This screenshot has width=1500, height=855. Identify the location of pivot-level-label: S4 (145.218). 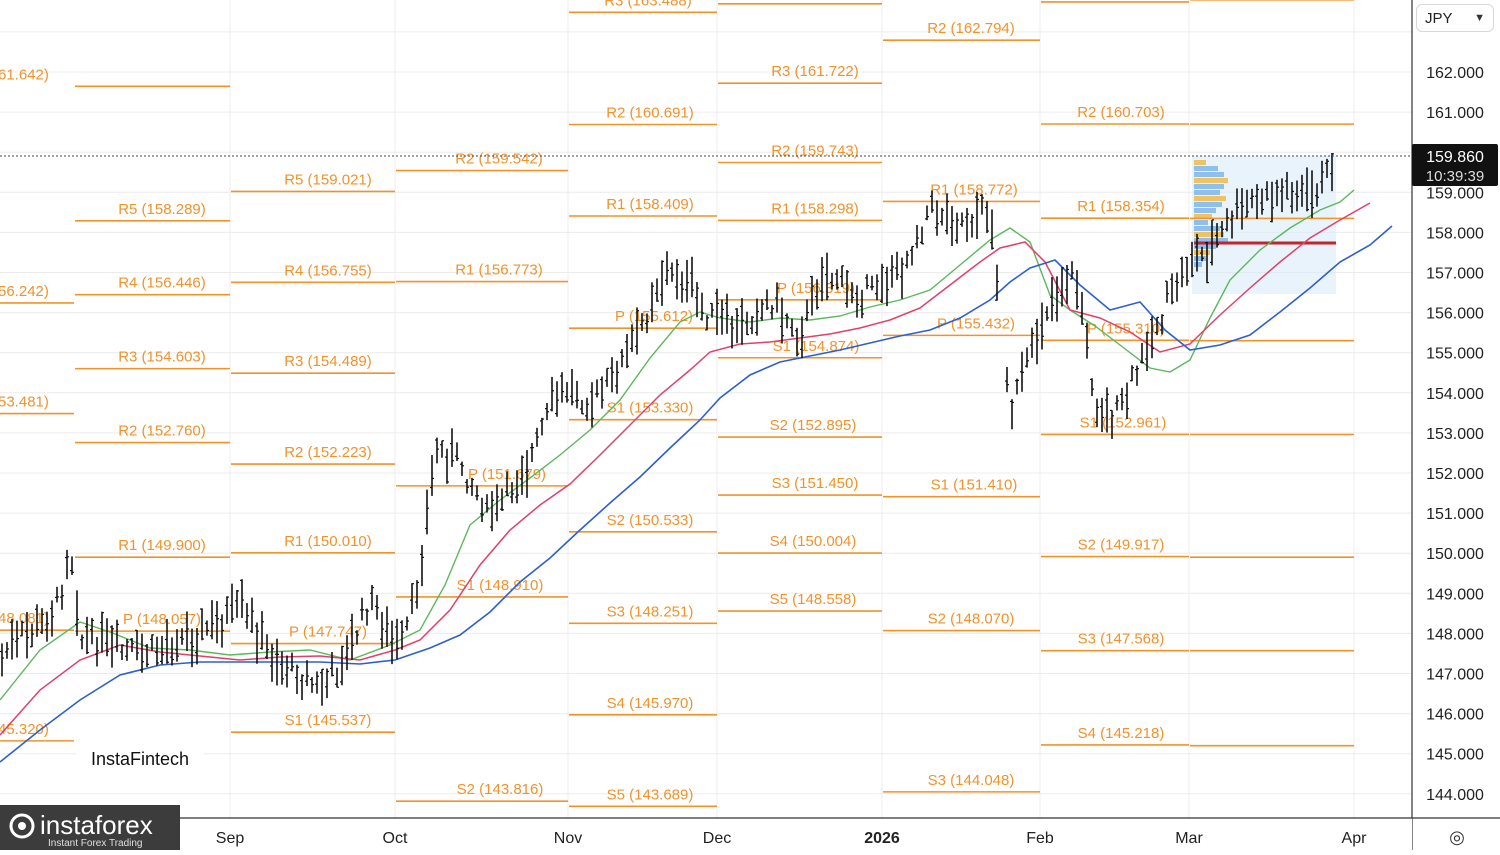
(1121, 733).